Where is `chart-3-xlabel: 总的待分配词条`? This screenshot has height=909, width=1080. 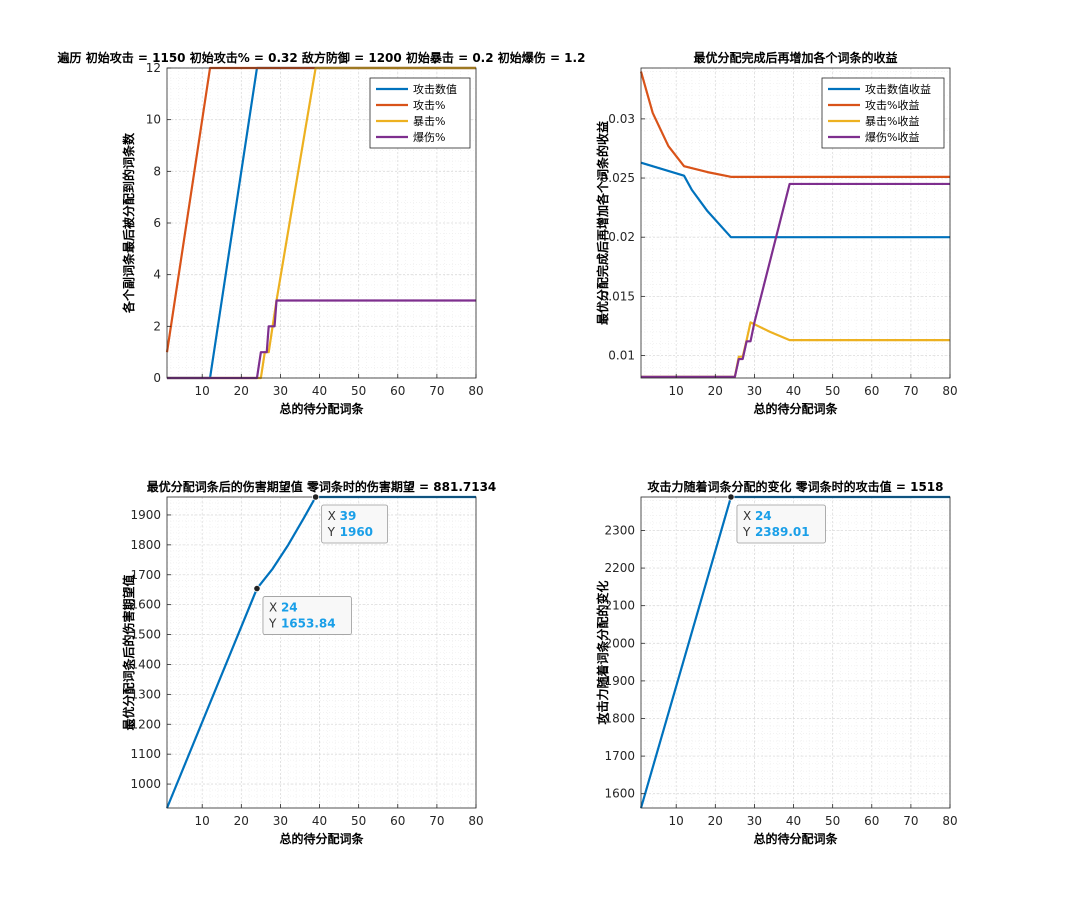
chart-3-xlabel: 总的待分配词条 is located at coordinates (321, 838).